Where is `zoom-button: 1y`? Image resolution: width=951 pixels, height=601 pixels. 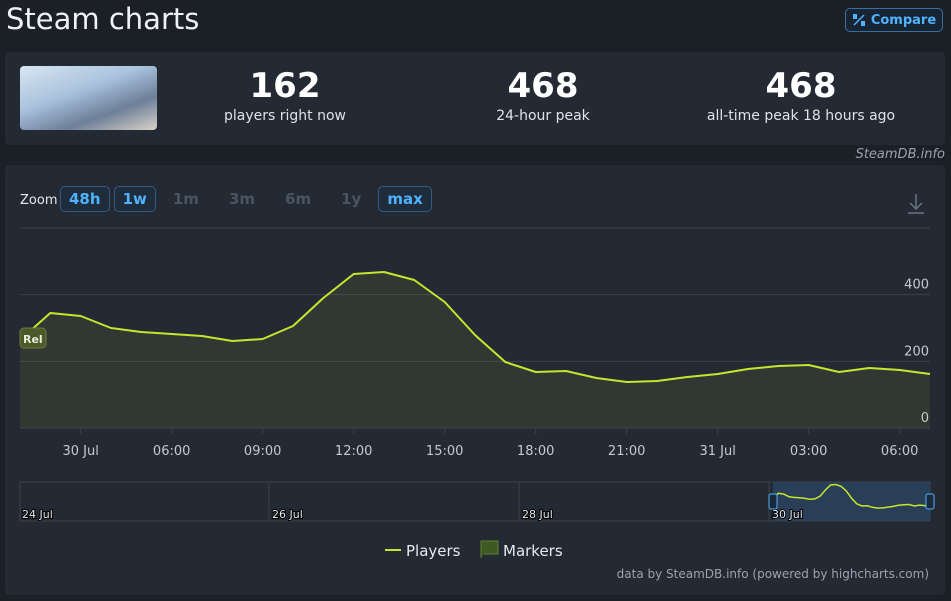 zoom-button: 1y is located at coordinates (351, 199).